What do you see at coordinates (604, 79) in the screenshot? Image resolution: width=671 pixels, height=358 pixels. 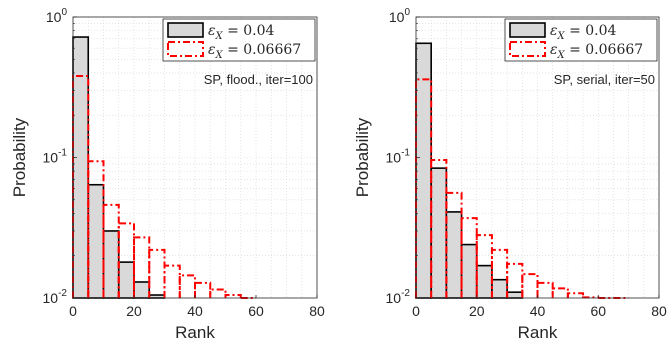 I see `annotation-text: SP, serial, iter=50` at bounding box center [604, 79].